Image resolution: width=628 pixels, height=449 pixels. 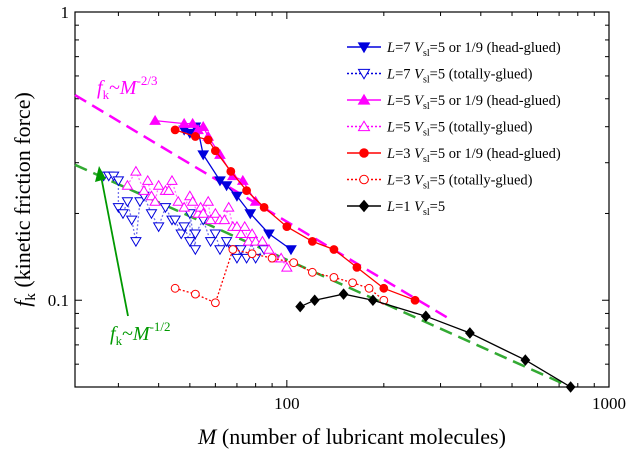 What do you see at coordinates (183, 217) in the screenshot?
I see `series-L7-total` at bounding box center [183, 217].